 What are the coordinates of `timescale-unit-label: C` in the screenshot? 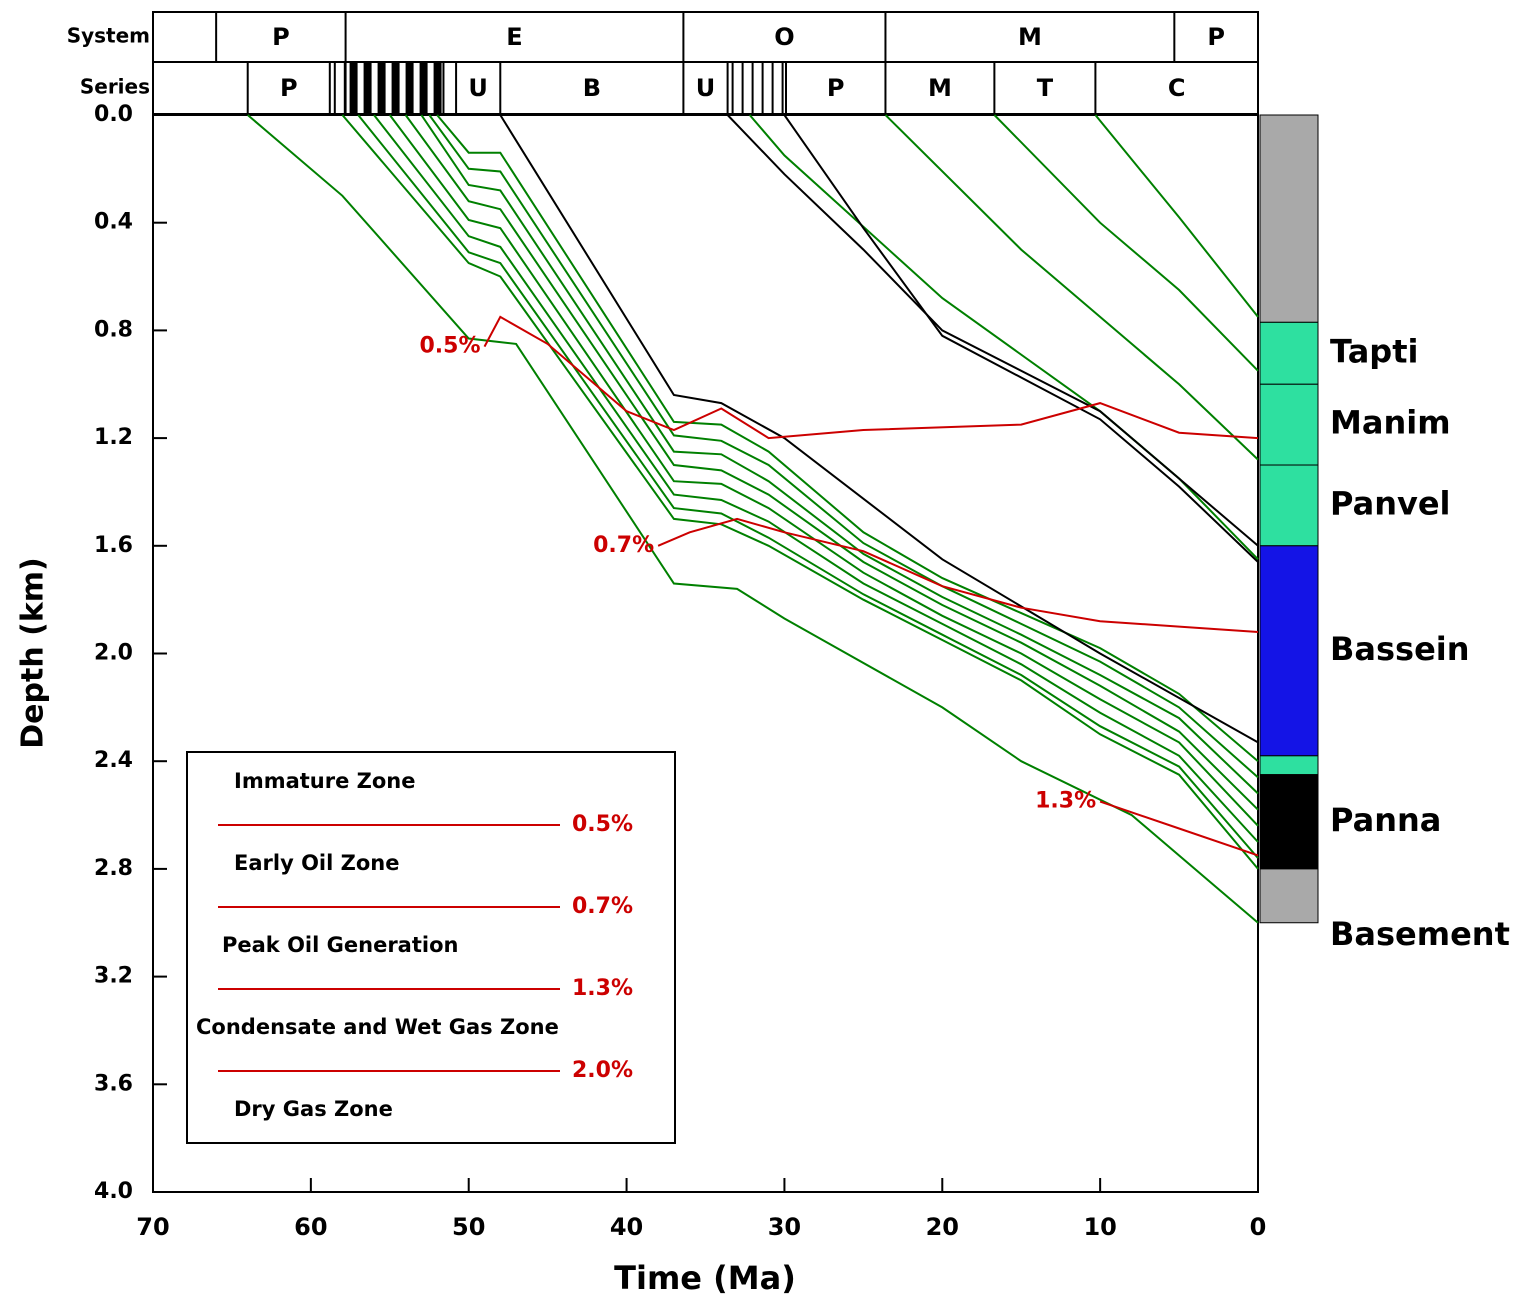 It's located at (1177, 88).